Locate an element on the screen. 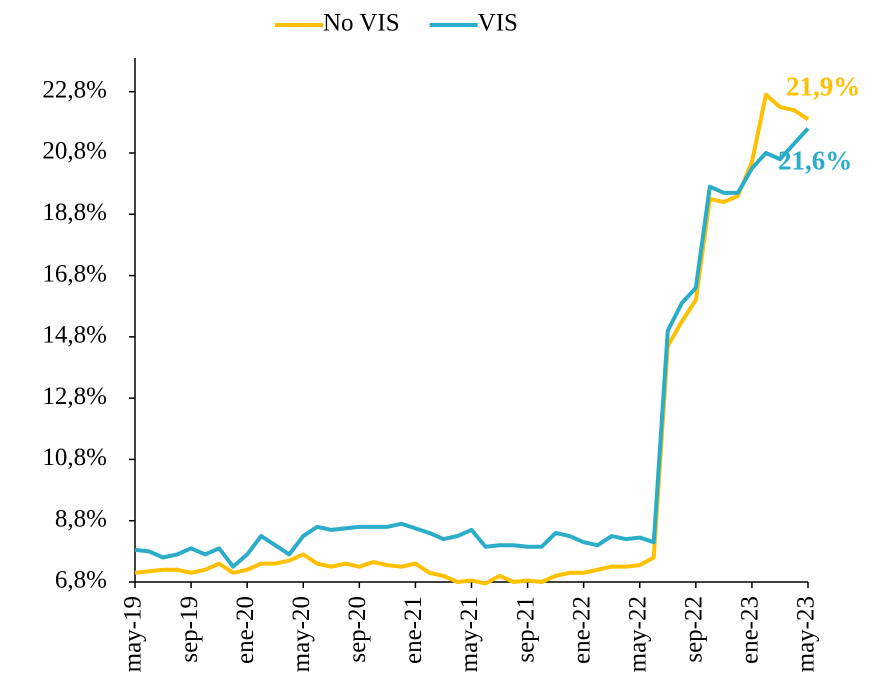 The image size is (890, 693). x-tick-label: may-19 is located at coordinates (133, 634).